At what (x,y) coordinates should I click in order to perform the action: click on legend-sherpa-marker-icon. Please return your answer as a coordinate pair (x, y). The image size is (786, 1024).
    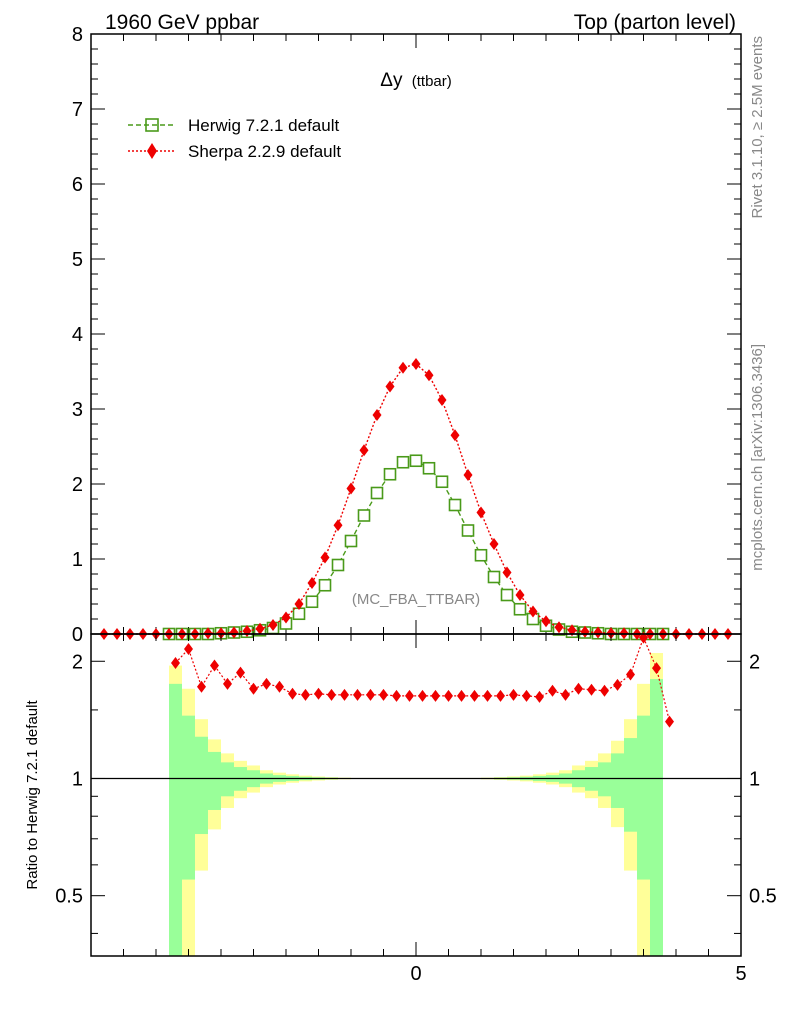
    Looking at the image, I should click on (152, 151).